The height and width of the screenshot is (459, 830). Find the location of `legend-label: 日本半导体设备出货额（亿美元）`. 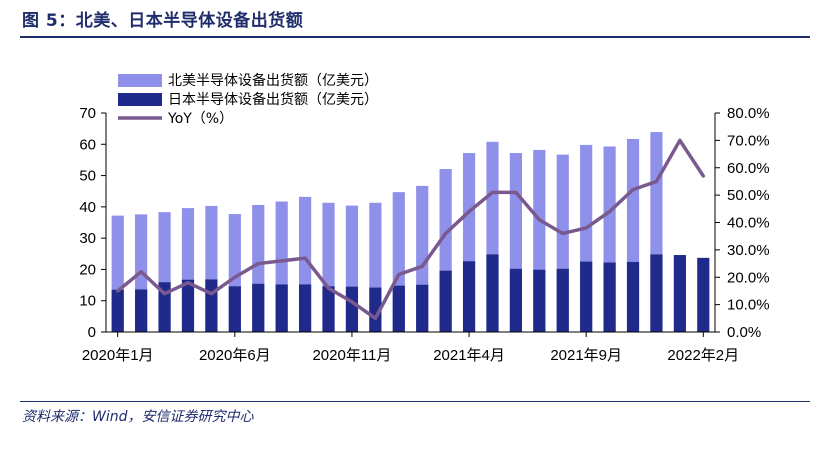

legend-label: 日本半导体设备出货额（亿美元） is located at coordinates (273, 99).